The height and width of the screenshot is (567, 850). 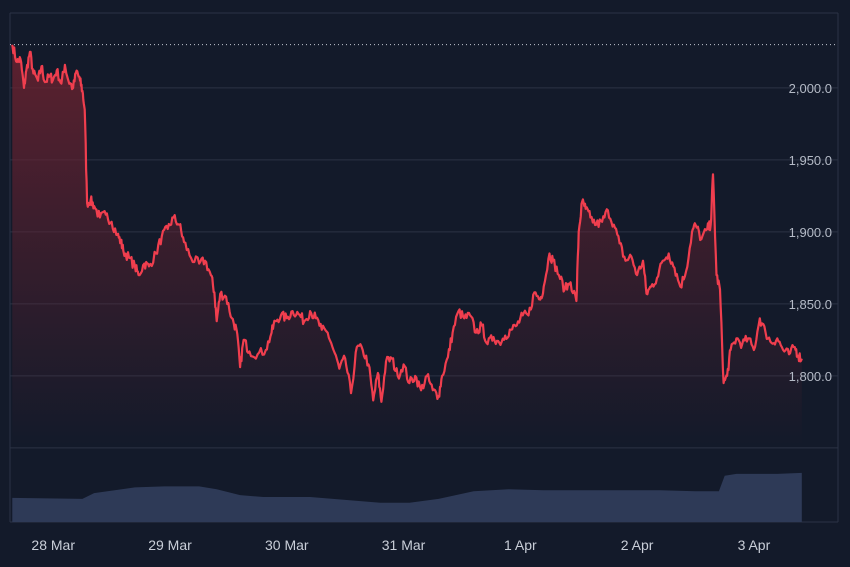 What do you see at coordinates (810, 376) in the screenshot?
I see `y-tick-label: 1,800.0` at bounding box center [810, 376].